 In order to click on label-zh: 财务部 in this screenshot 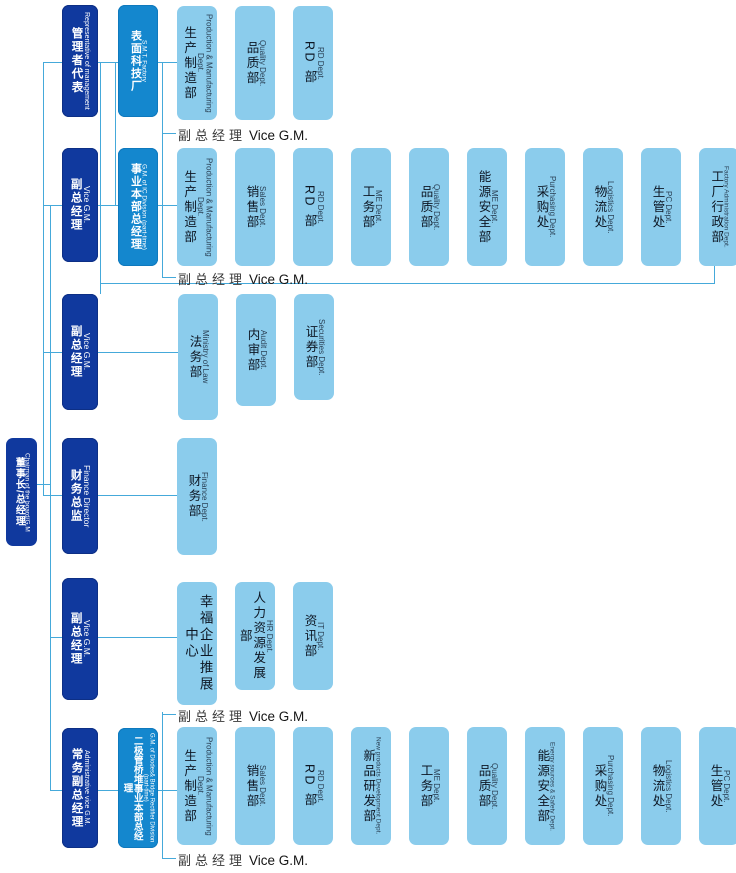, I will do `click(193, 496)`.